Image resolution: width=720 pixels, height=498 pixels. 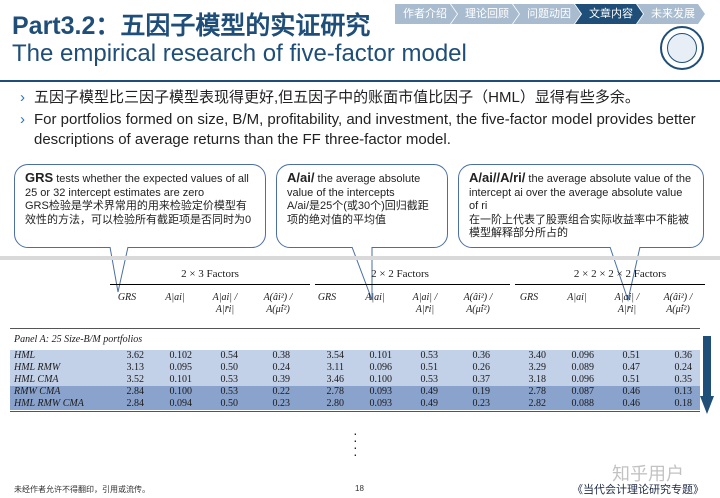 I want to click on group-header: 2 × 2 Factors, so click(x=400, y=274).